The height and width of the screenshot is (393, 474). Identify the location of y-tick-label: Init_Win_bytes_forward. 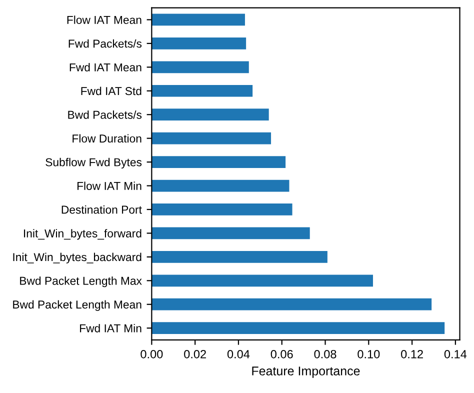
(83, 234).